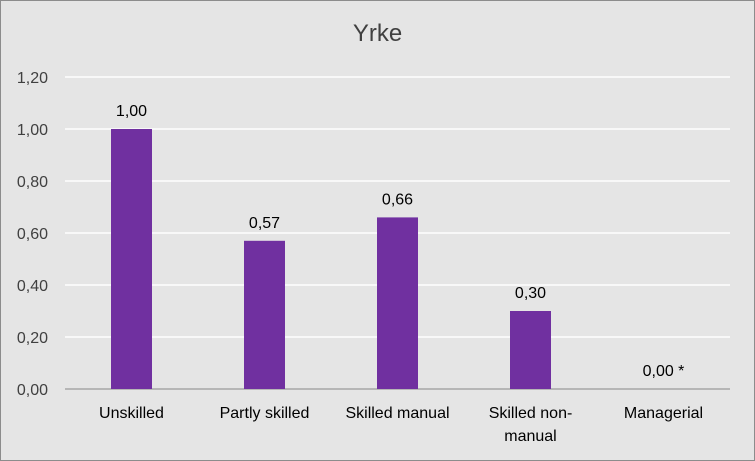  I want to click on y-tick-label: 0,60, so click(32, 234).